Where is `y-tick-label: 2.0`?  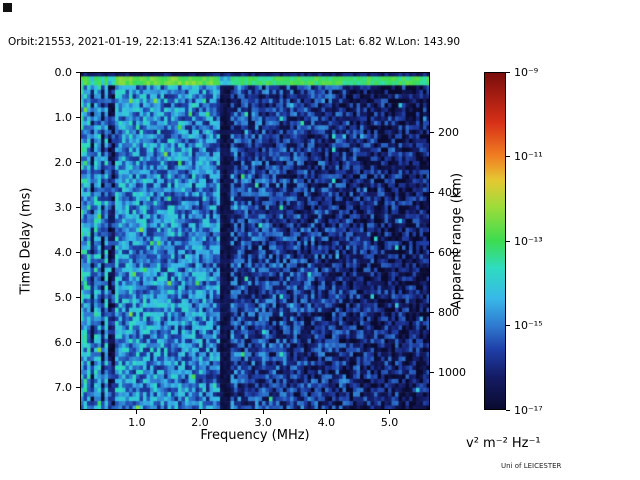
y-tick-label: 2.0 is located at coordinates (63, 162).